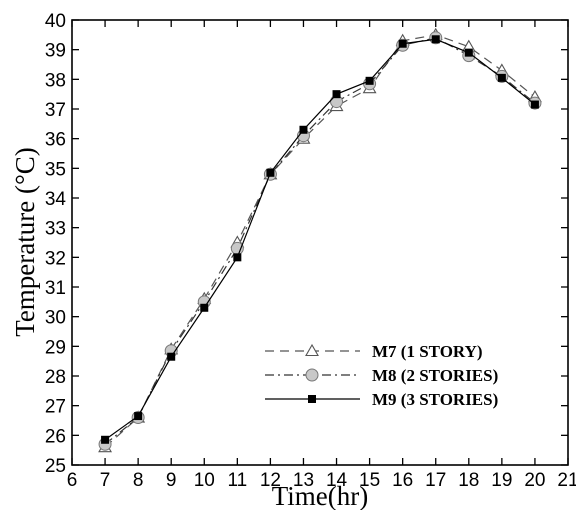  What do you see at coordinates (138, 480) in the screenshot?
I see `x-tick-label: 8` at bounding box center [138, 480].